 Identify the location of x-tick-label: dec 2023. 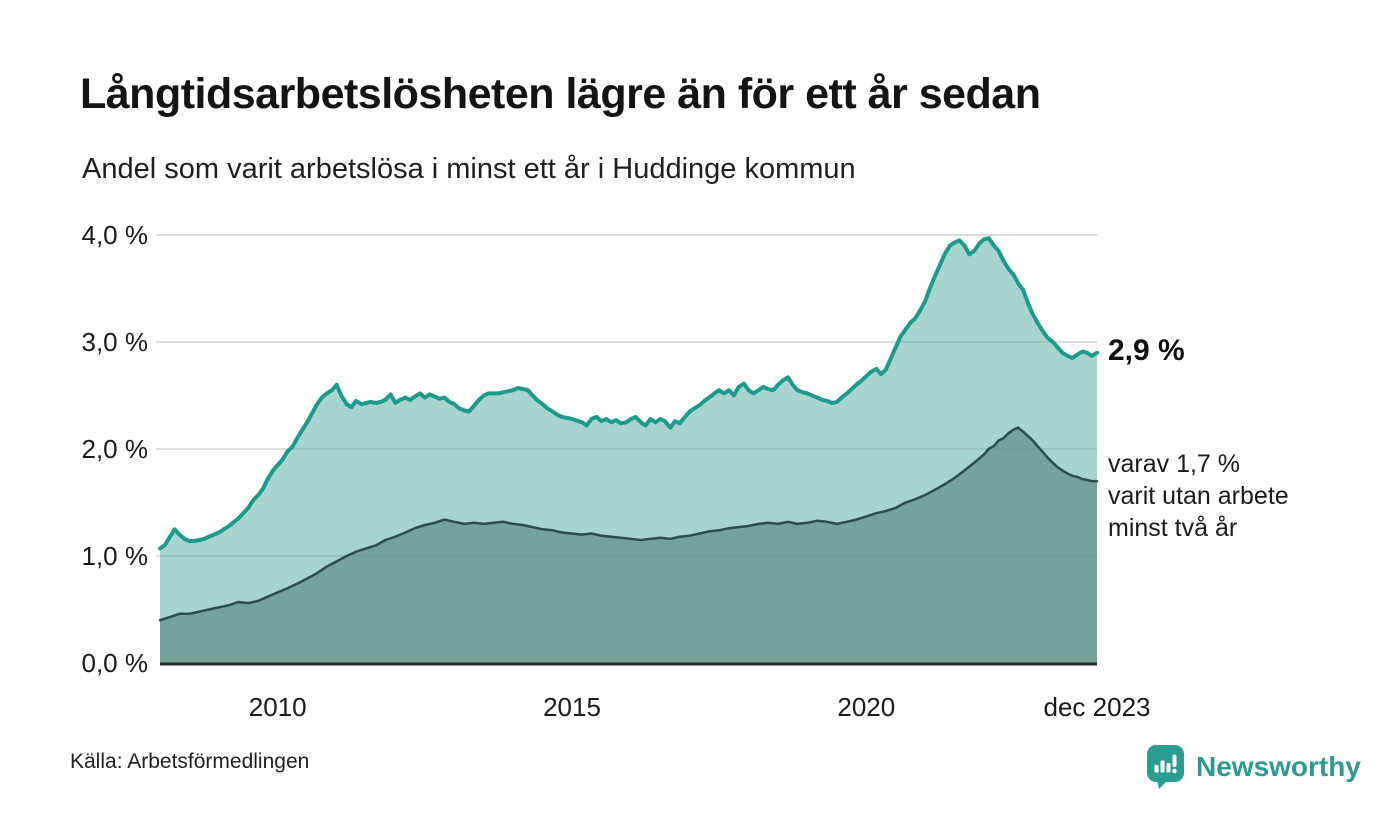
(1097, 707).